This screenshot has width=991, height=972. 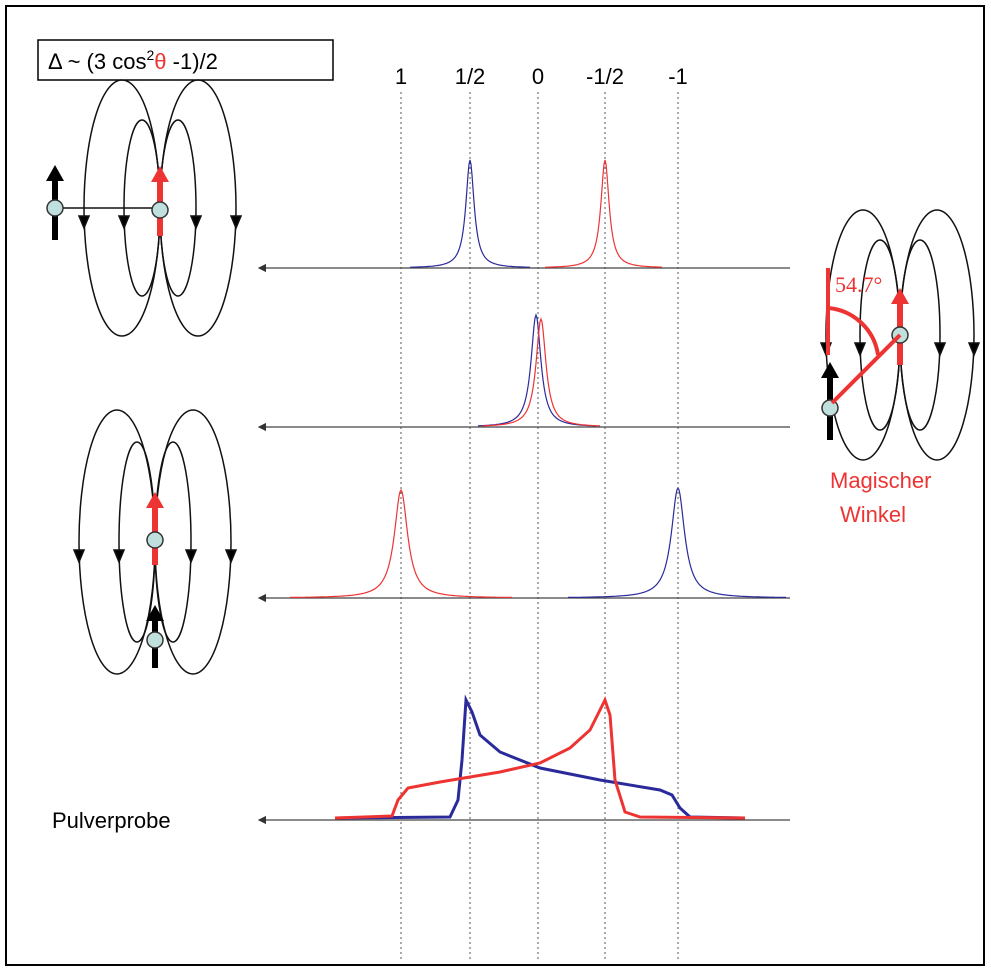 I want to click on powder-label: Pulverprobe, so click(x=111, y=820).